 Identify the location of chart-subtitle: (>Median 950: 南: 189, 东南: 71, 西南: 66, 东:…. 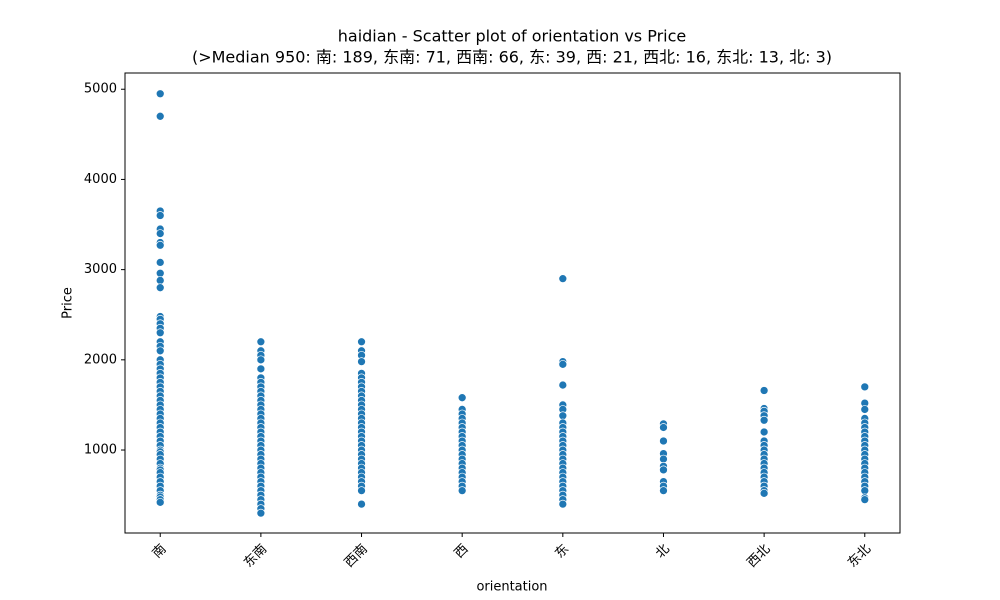
(512, 57).